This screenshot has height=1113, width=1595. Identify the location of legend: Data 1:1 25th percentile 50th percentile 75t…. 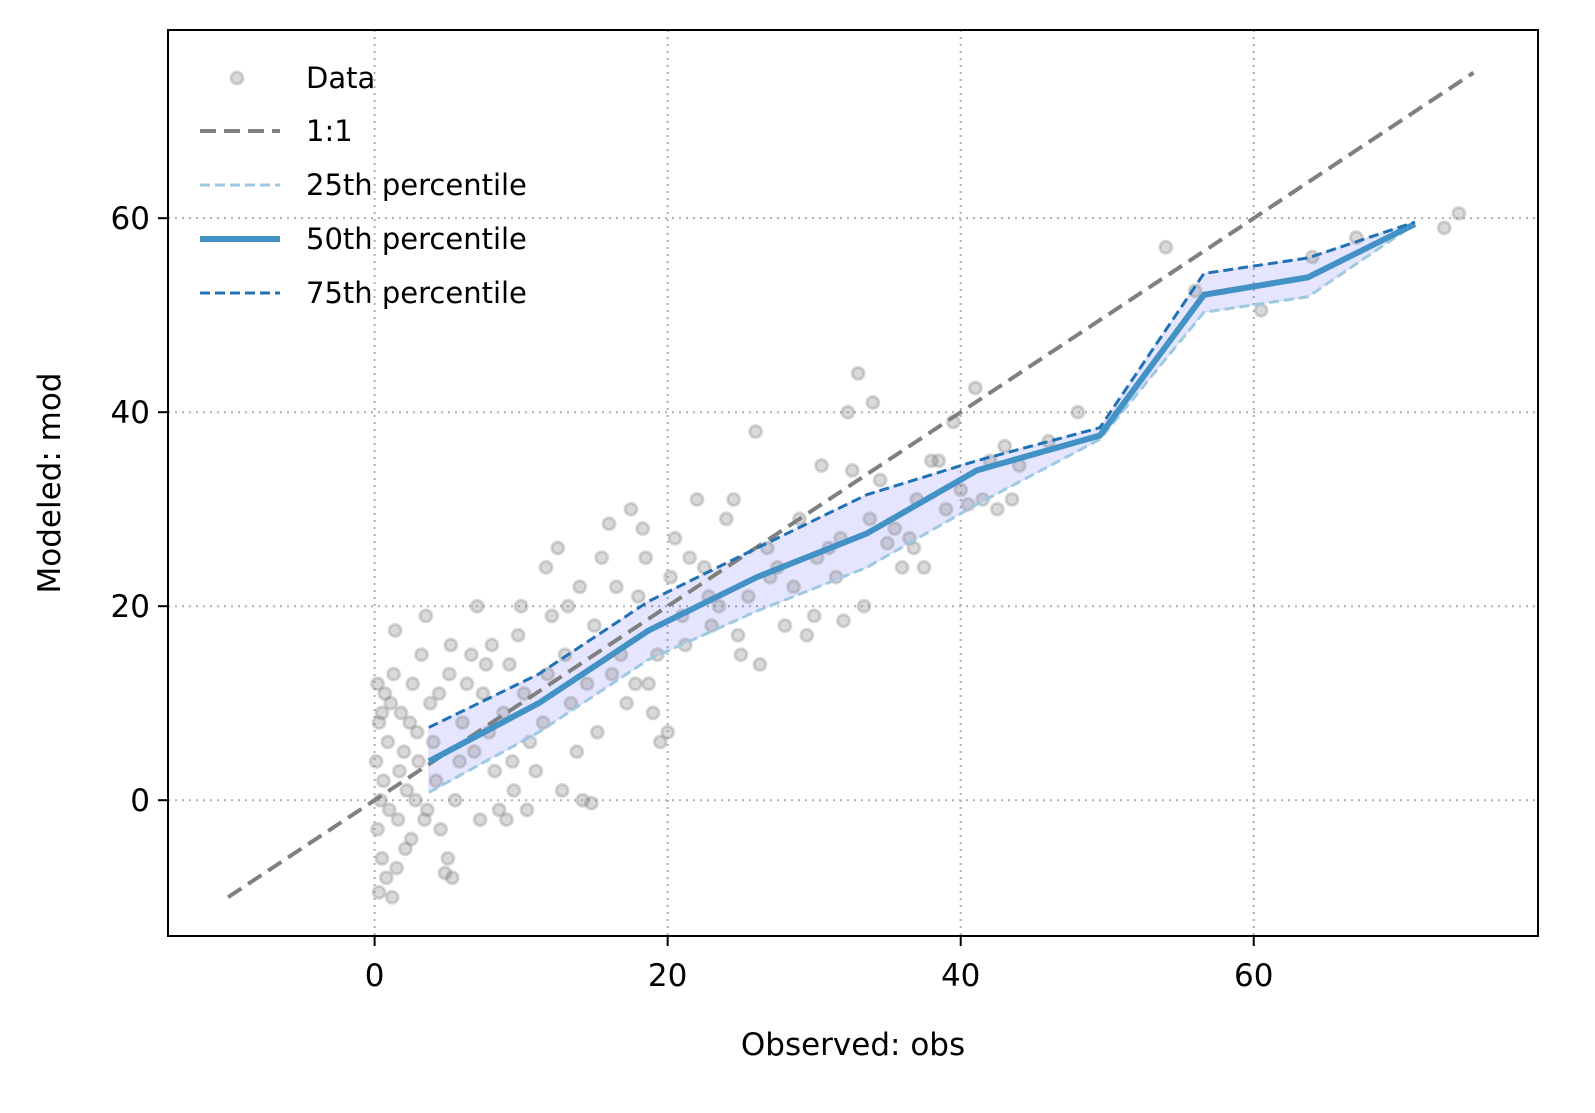
(363, 185).